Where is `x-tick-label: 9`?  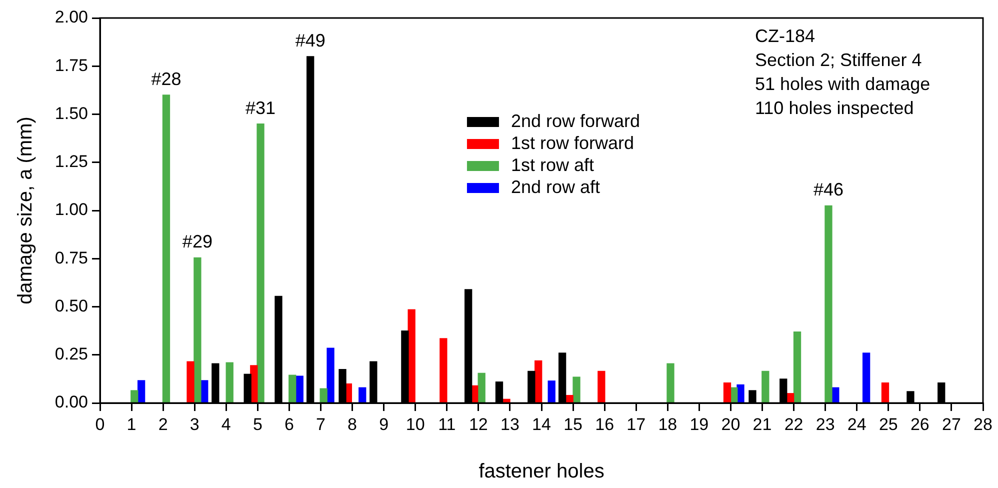 x-tick-label: 9 is located at coordinates (384, 424).